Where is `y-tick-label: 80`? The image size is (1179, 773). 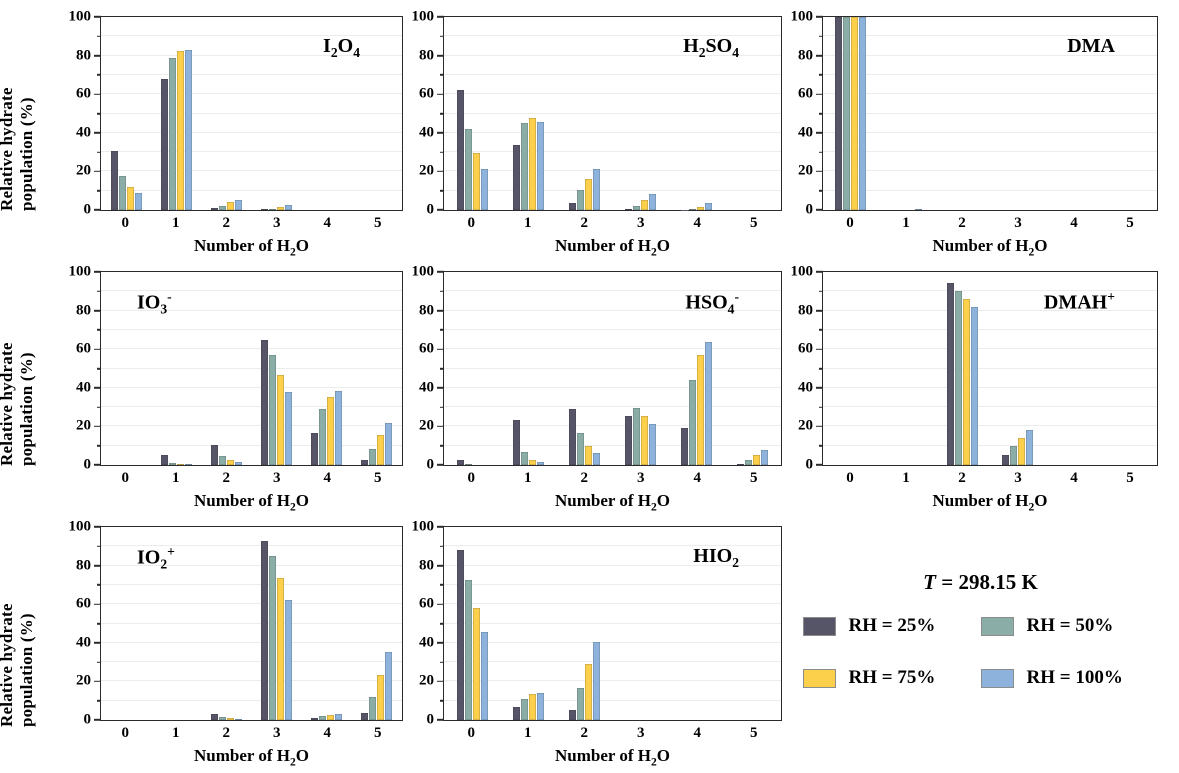
y-tick-label: 80 is located at coordinates (426, 310).